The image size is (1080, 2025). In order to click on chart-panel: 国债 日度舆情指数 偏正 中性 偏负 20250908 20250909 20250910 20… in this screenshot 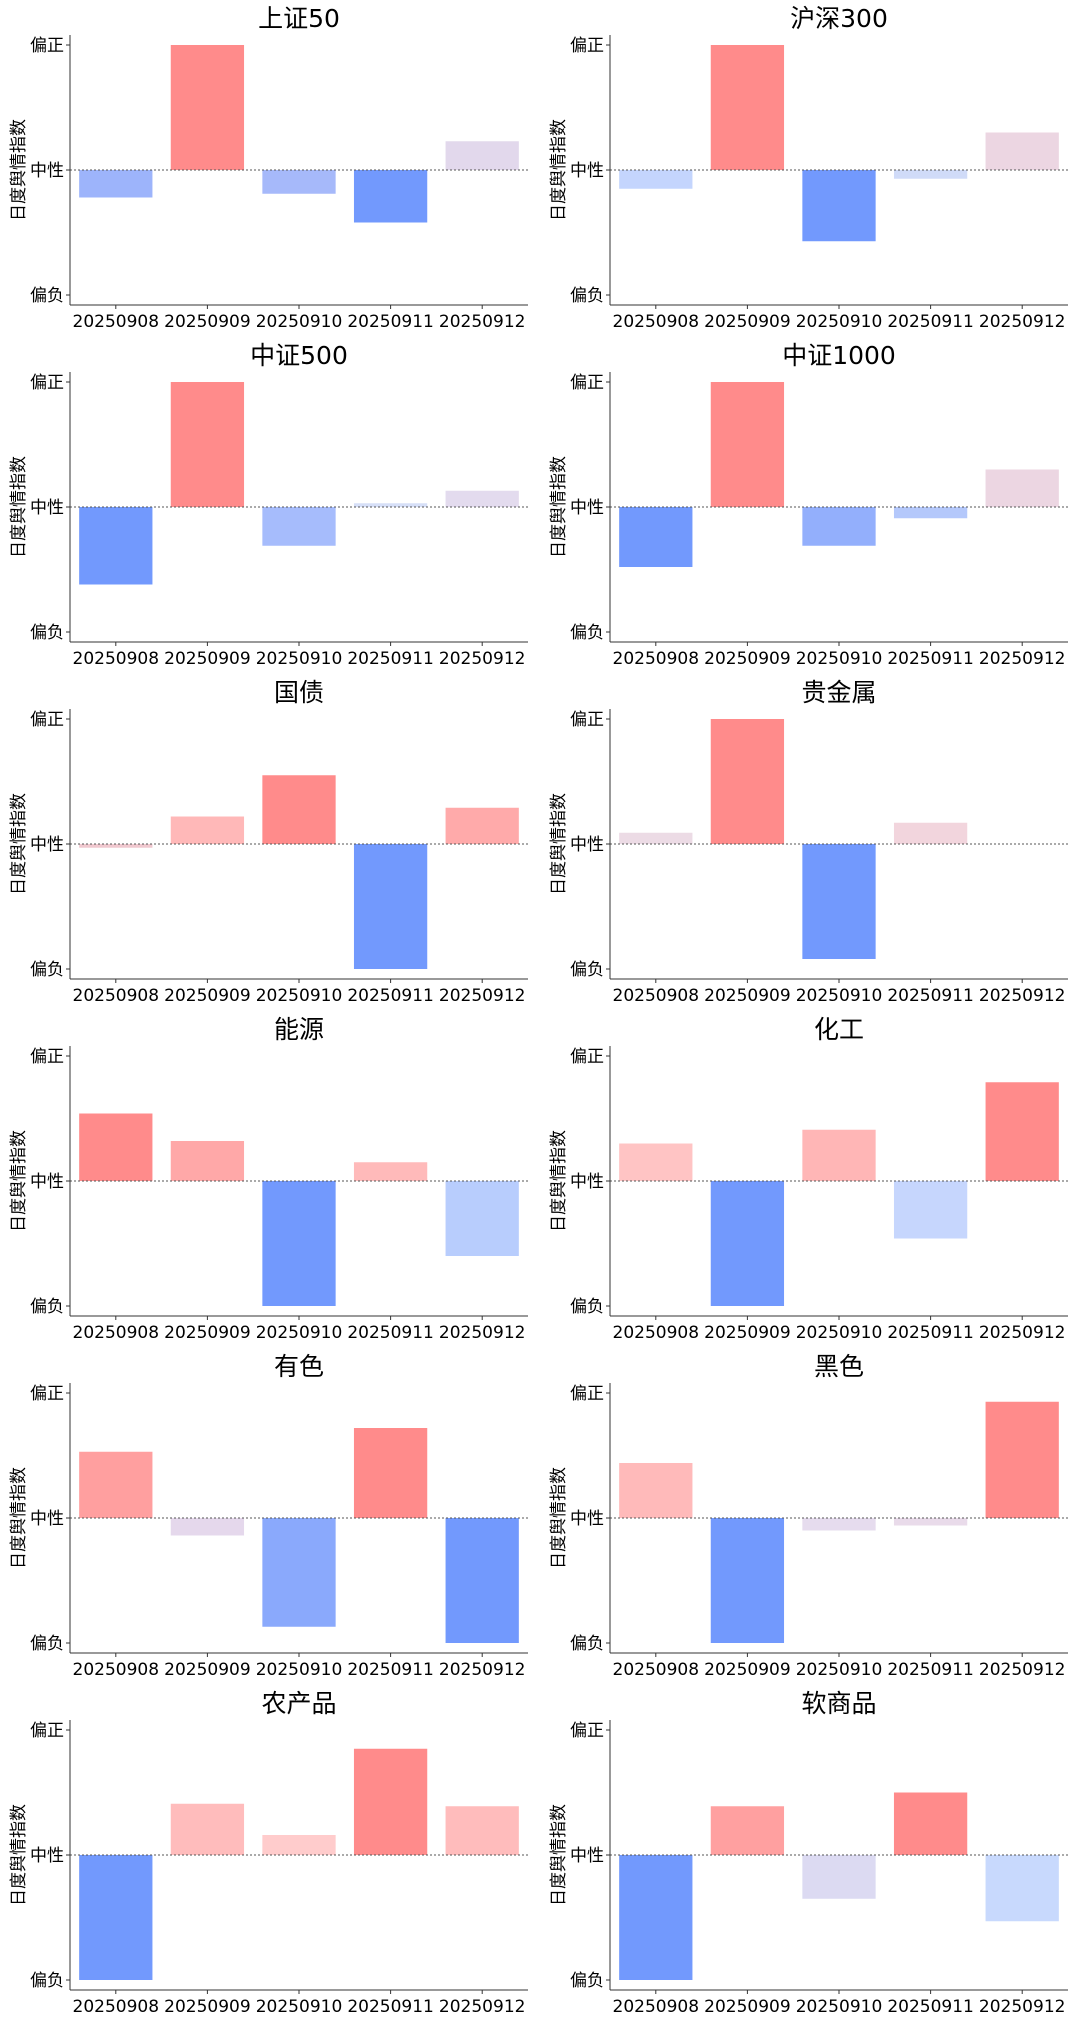, I will do `click(270, 842)`.